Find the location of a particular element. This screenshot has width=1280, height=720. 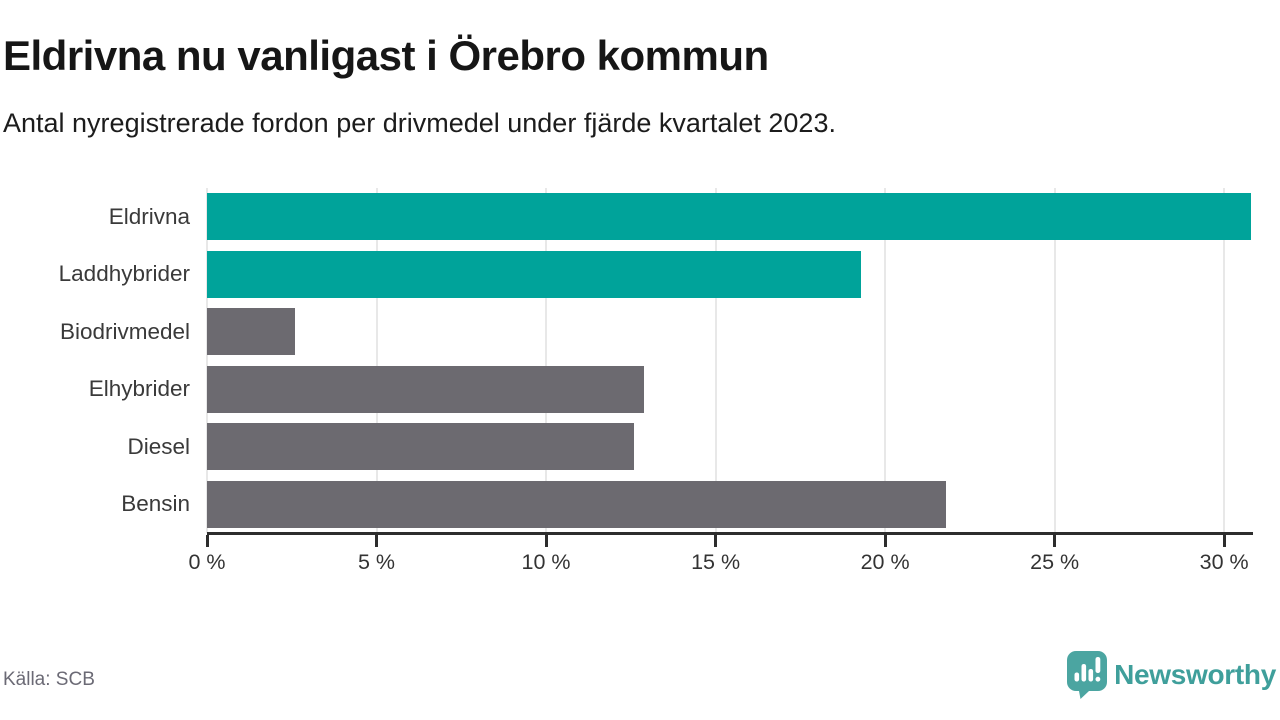

x-axis-tick-label: 30 % is located at coordinates (1224, 562).